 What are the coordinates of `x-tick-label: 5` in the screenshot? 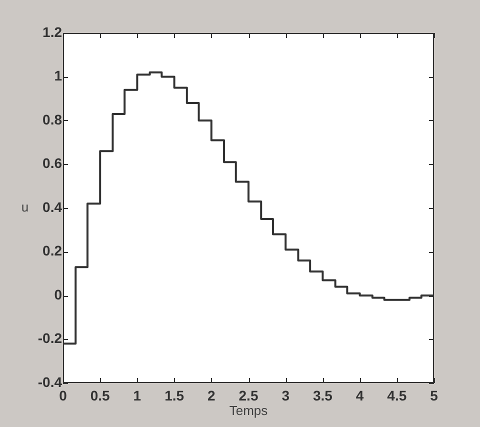 It's located at (434, 395).